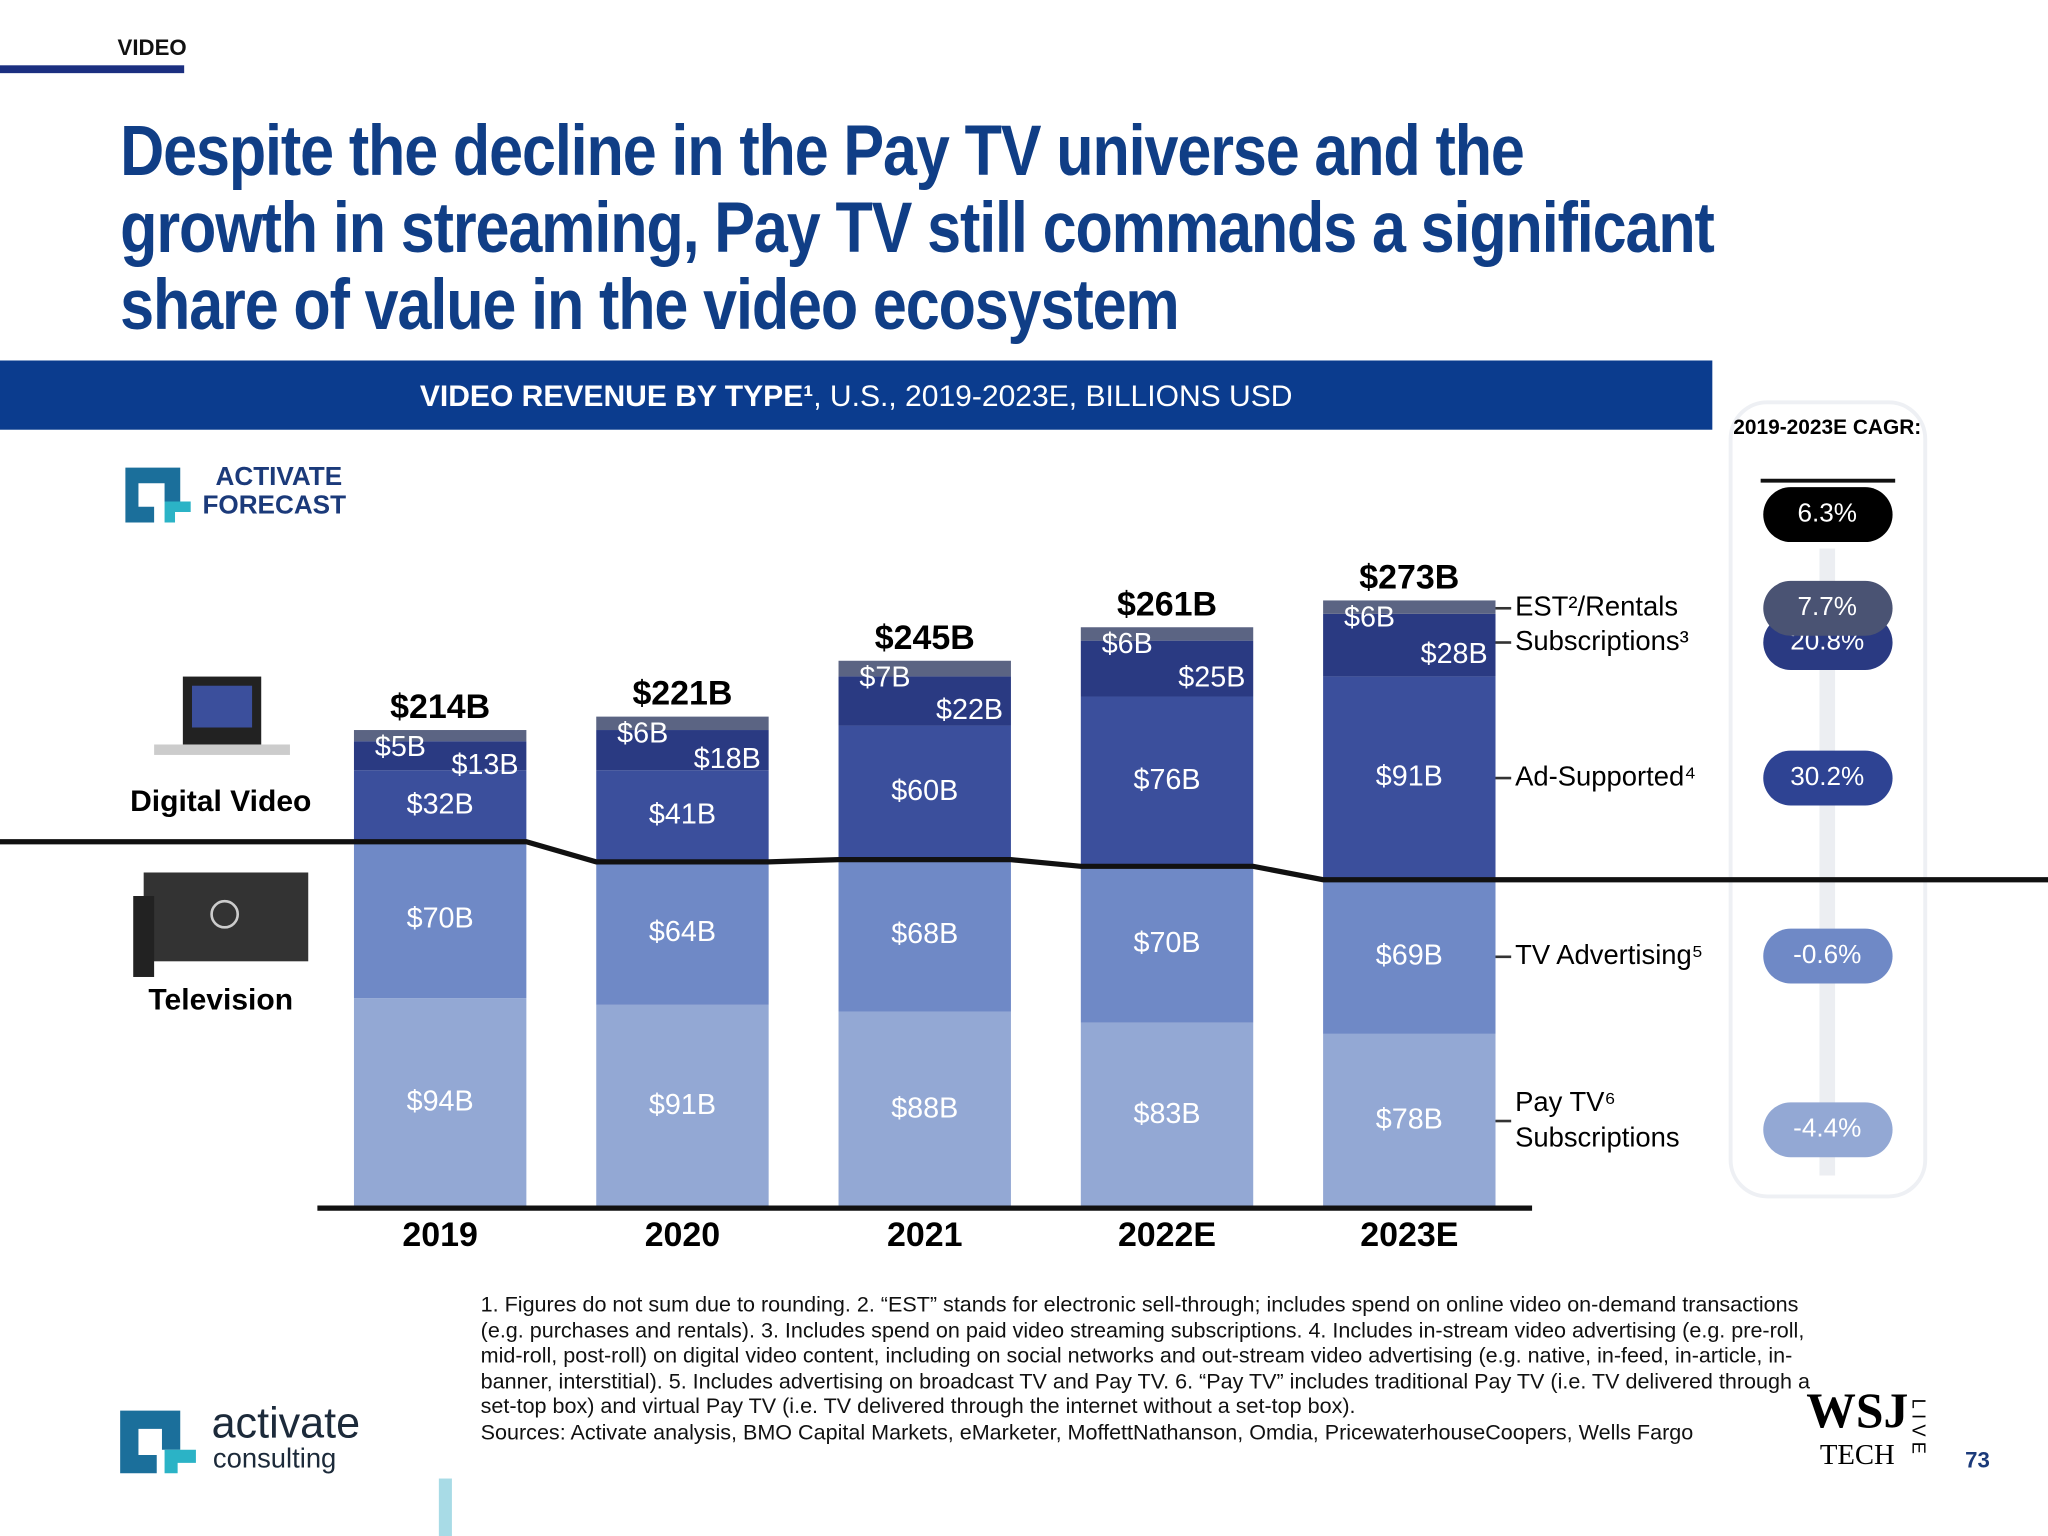 Image resolution: width=2048 pixels, height=1536 pixels. Describe the element at coordinates (1409, 1235) in the screenshot. I see `x-tick-label: 2023E` at that location.